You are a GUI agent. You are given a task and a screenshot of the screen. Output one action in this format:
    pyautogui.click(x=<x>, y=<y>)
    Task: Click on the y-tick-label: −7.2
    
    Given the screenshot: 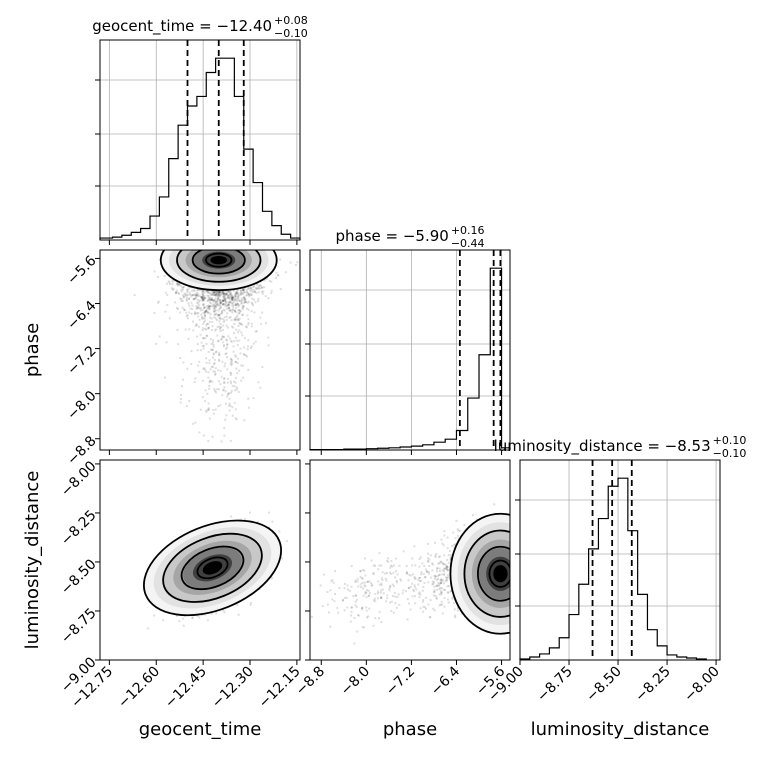 What is the action you would take?
    pyautogui.click(x=81, y=360)
    